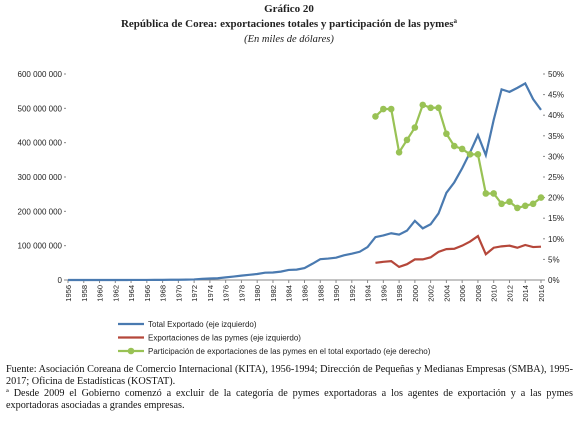 The image size is (579, 433). I want to click on x-tick-label: 1980, so click(257, 293).